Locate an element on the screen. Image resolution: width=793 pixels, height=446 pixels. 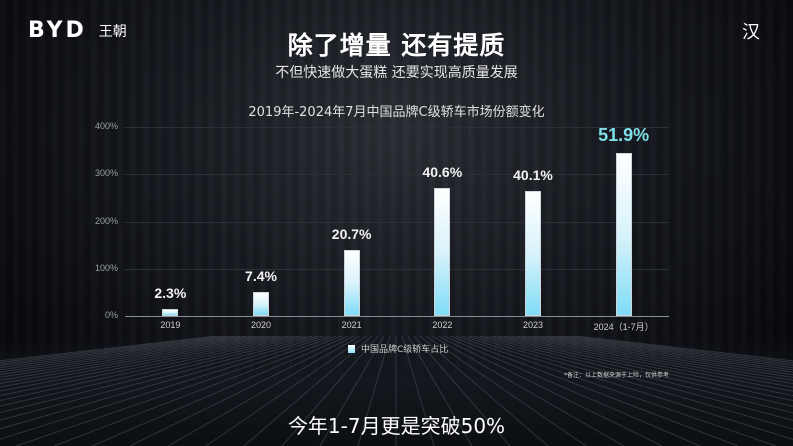
byd-logo: BYD is located at coordinates (57, 30).